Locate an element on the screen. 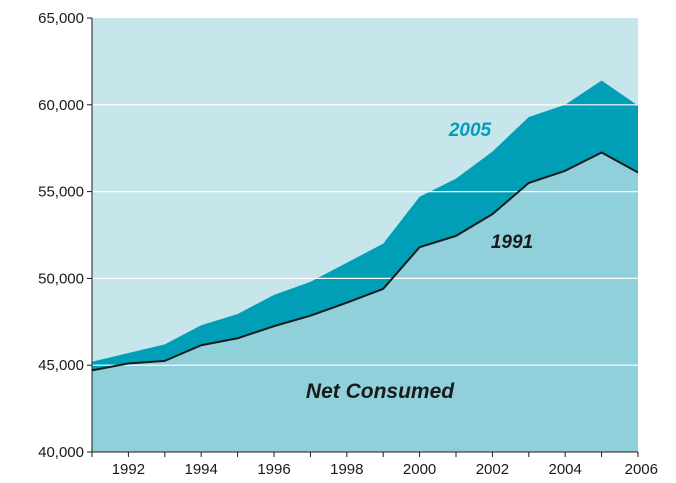 The image size is (676, 483). y-tick-label: 55,000 is located at coordinates (61, 192).